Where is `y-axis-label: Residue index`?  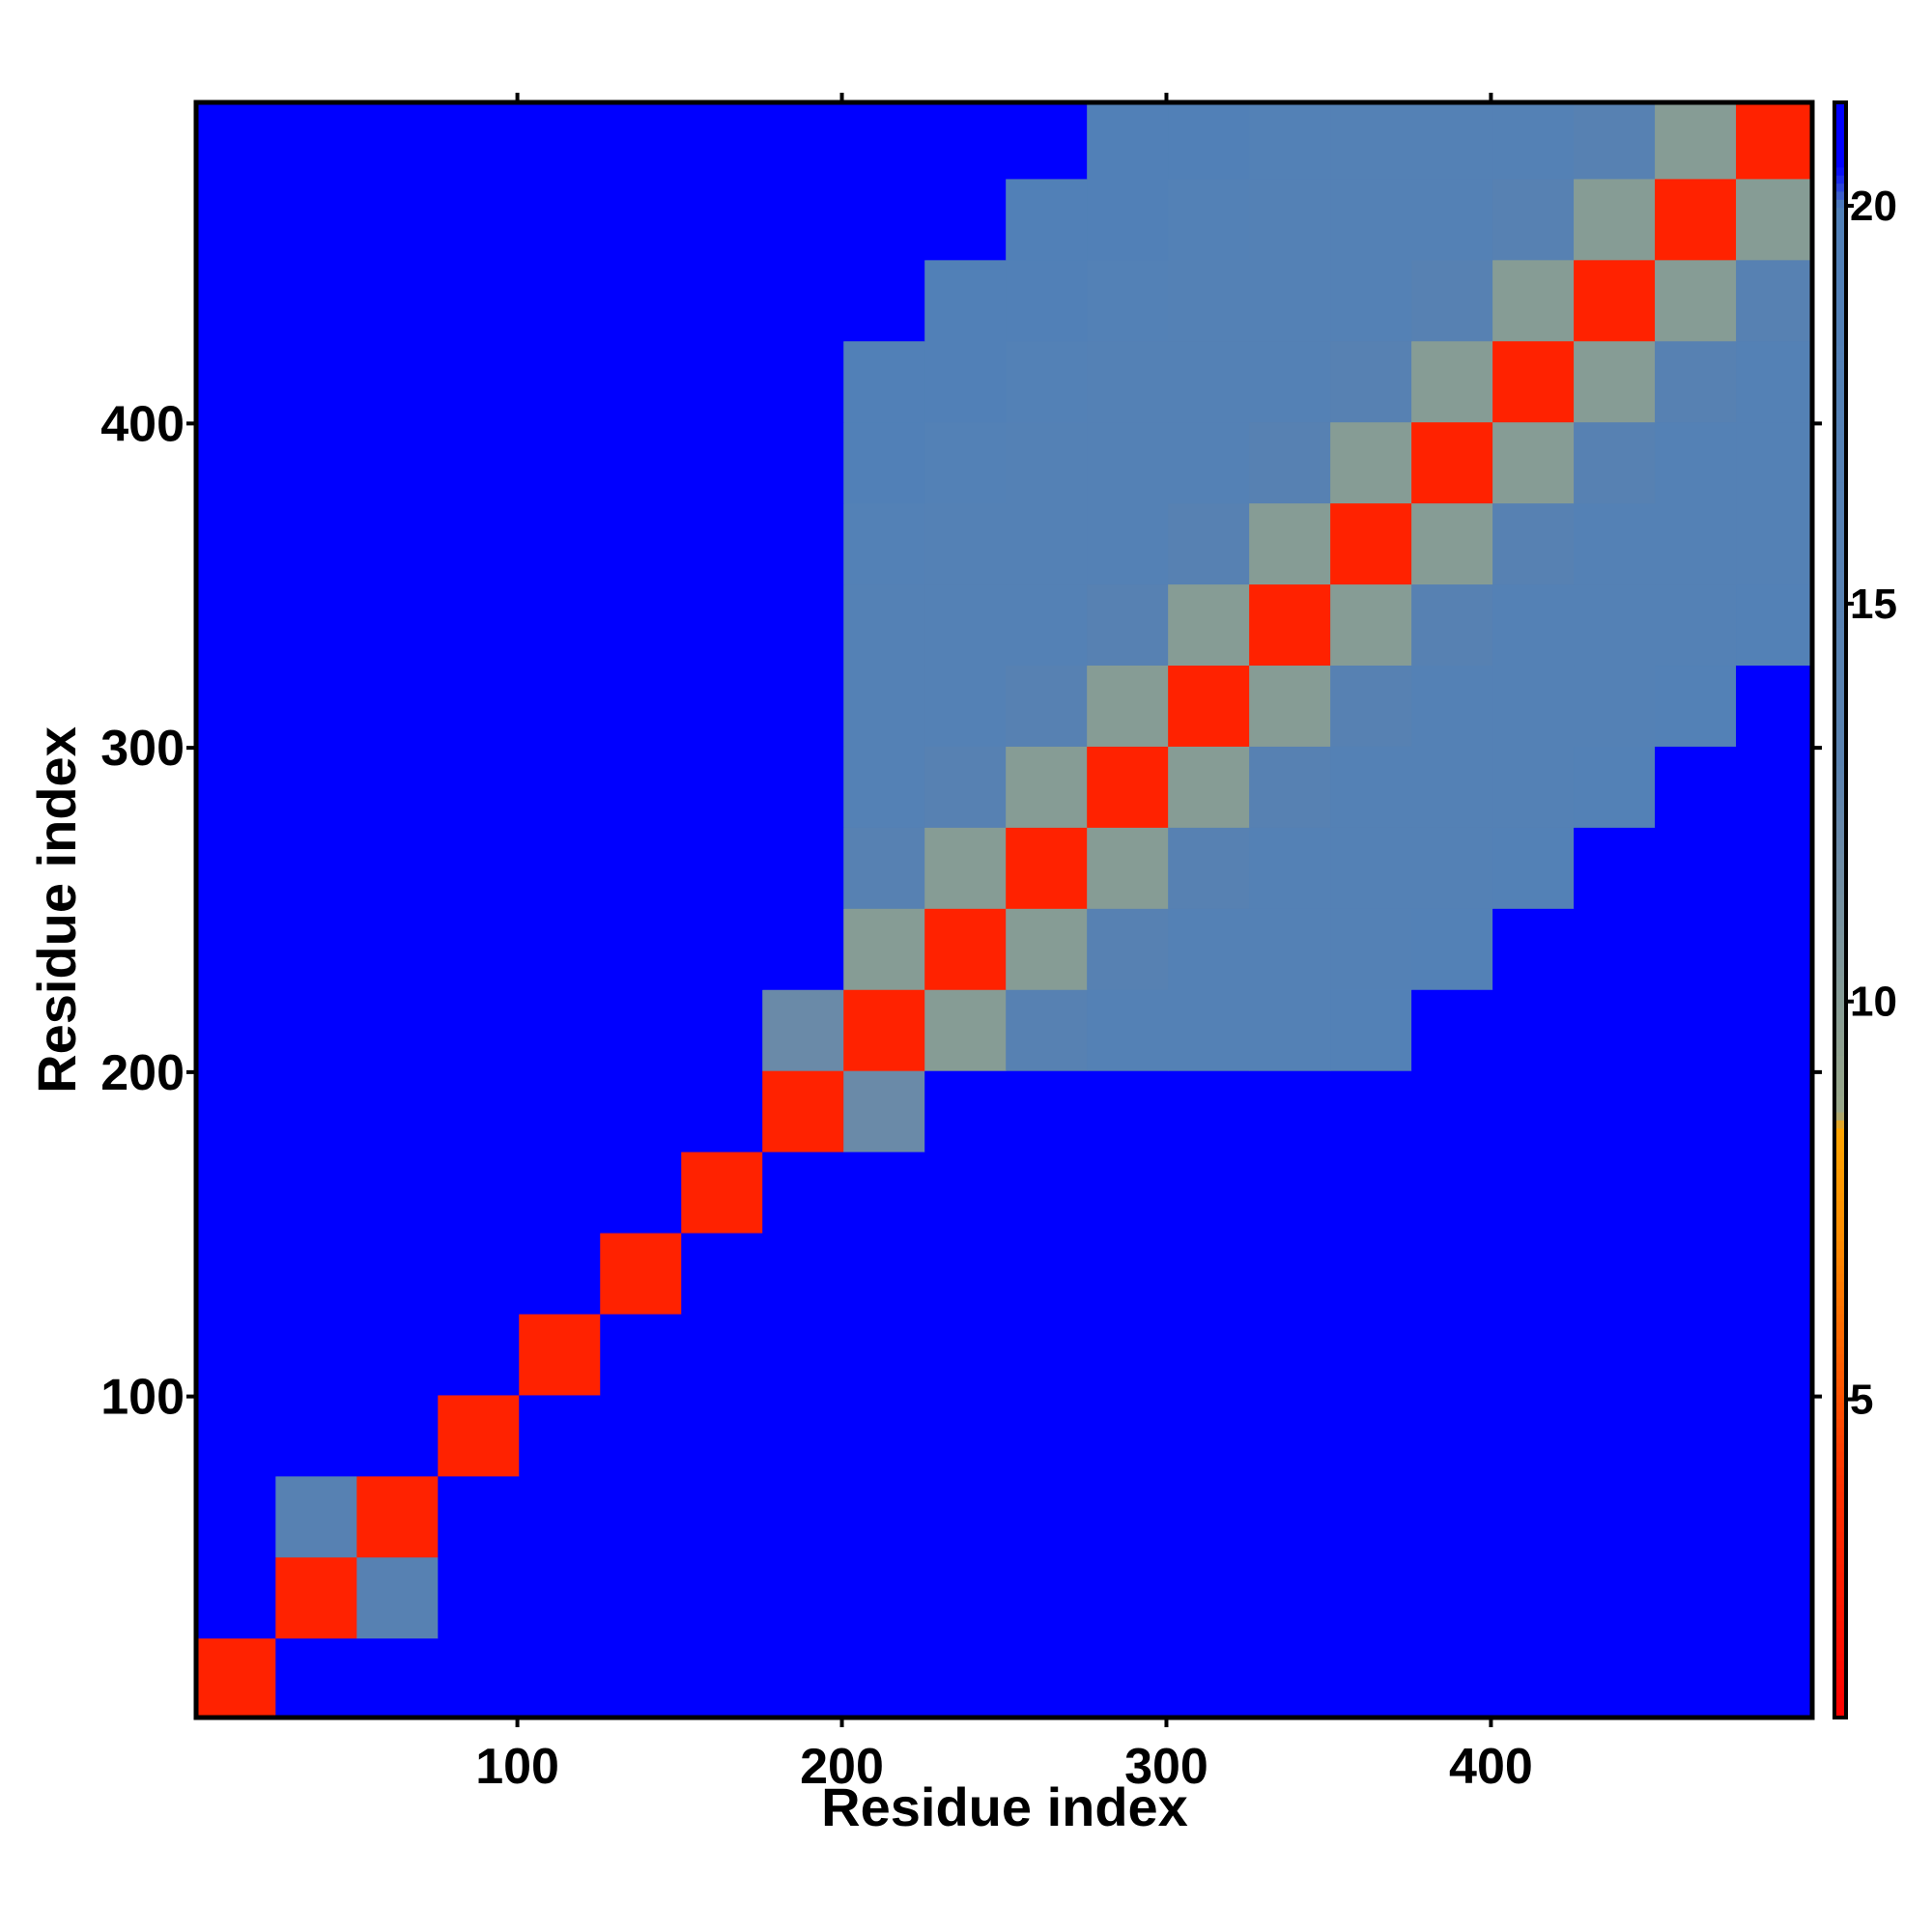
y-axis-label: Residue index is located at coordinates (56, 910).